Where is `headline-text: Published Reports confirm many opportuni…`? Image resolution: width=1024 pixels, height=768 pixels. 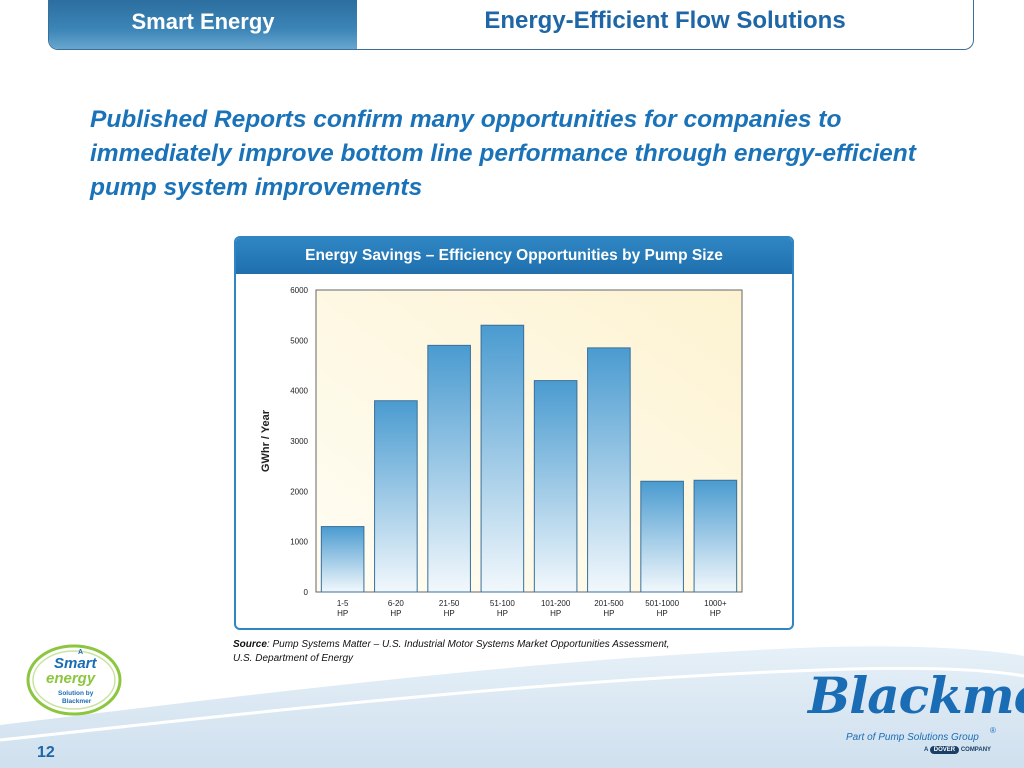
headline-text: Published Reports confirm many opportuni… is located at coordinates (503, 153).